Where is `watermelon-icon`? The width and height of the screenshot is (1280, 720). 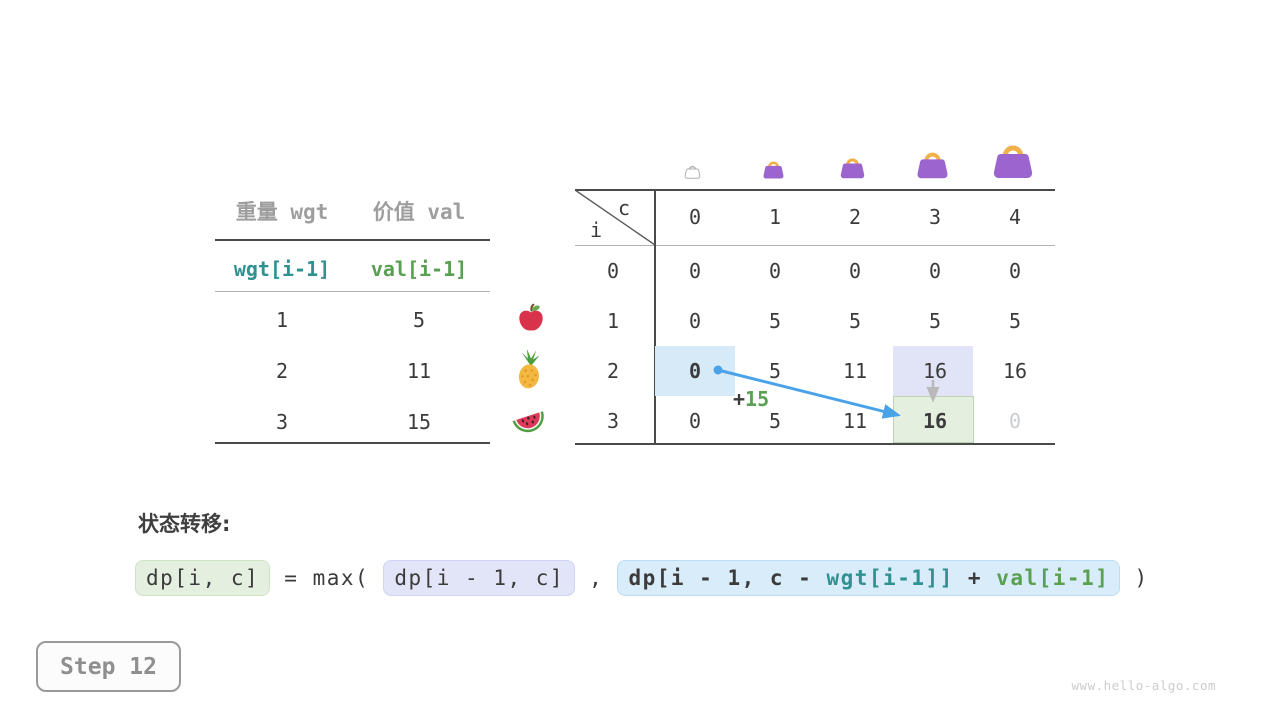 watermelon-icon is located at coordinates (528, 422).